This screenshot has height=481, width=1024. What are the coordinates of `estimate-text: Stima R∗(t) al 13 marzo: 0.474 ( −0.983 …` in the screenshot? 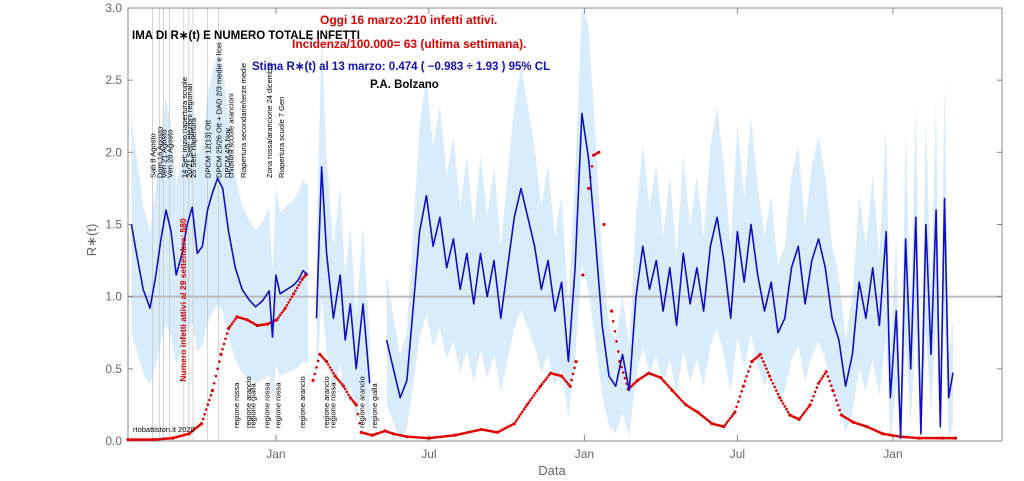 It's located at (401, 67).